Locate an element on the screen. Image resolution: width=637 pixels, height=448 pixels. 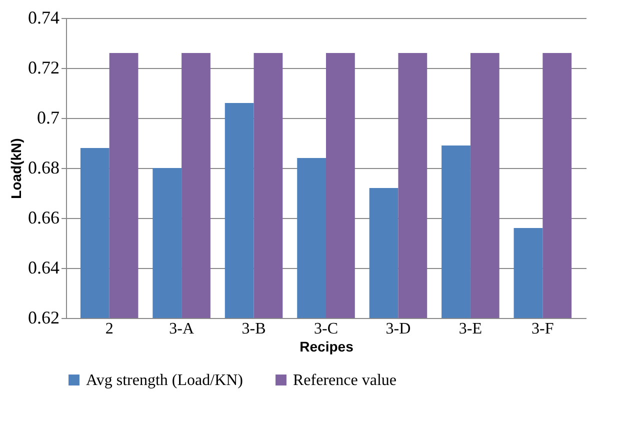
x-tick-label: 3-D is located at coordinates (398, 329).